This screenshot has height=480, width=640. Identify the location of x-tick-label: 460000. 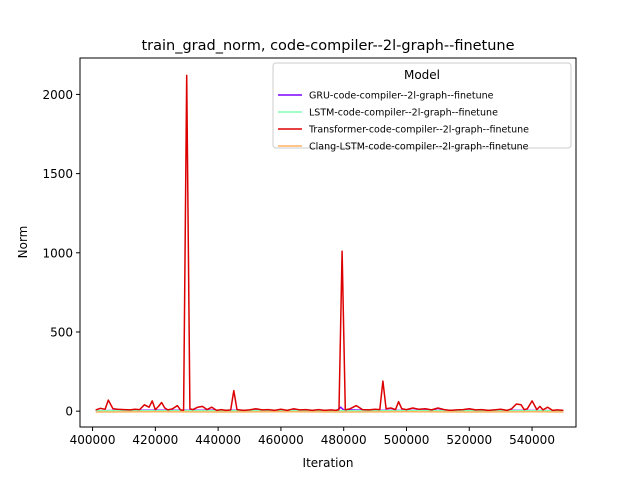
(281, 440).